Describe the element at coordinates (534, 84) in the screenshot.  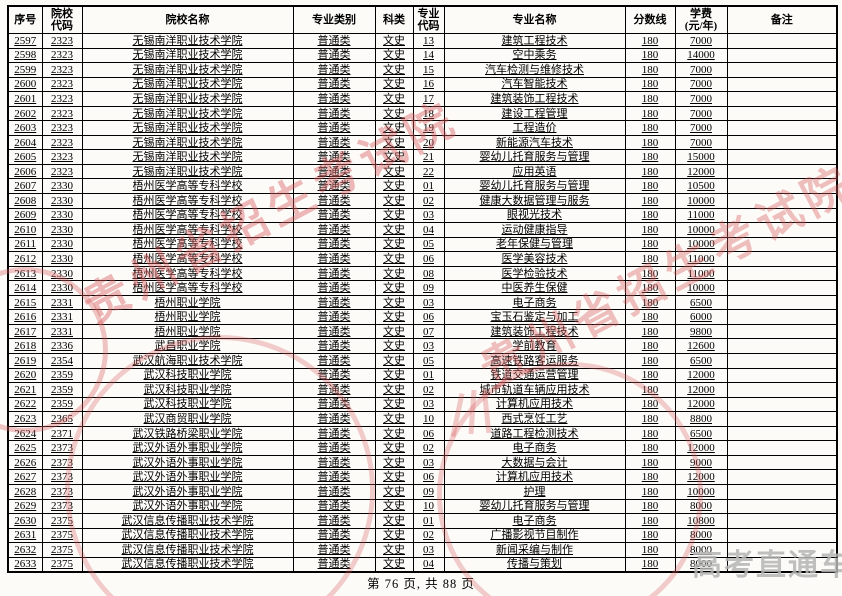
I see `table-cell: 汽车智能技术` at that location.